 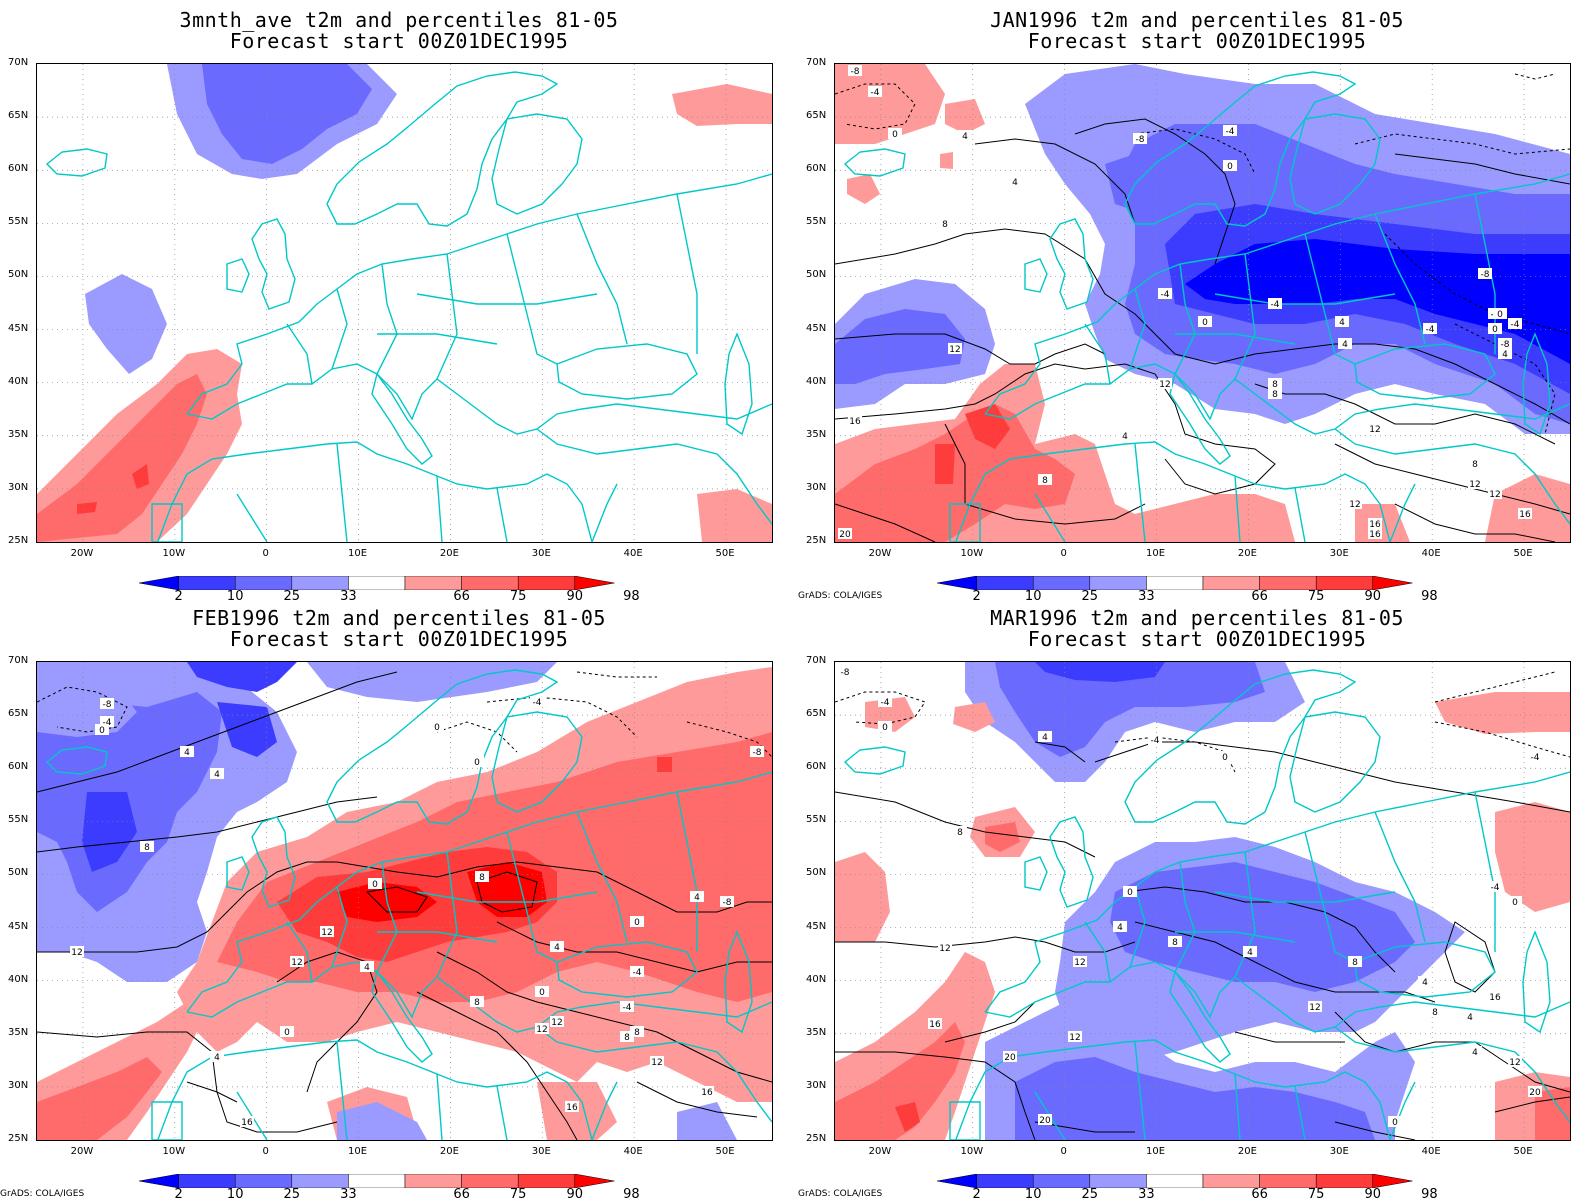 I want to click on contour-label-text: -4, so click(x=875, y=93).